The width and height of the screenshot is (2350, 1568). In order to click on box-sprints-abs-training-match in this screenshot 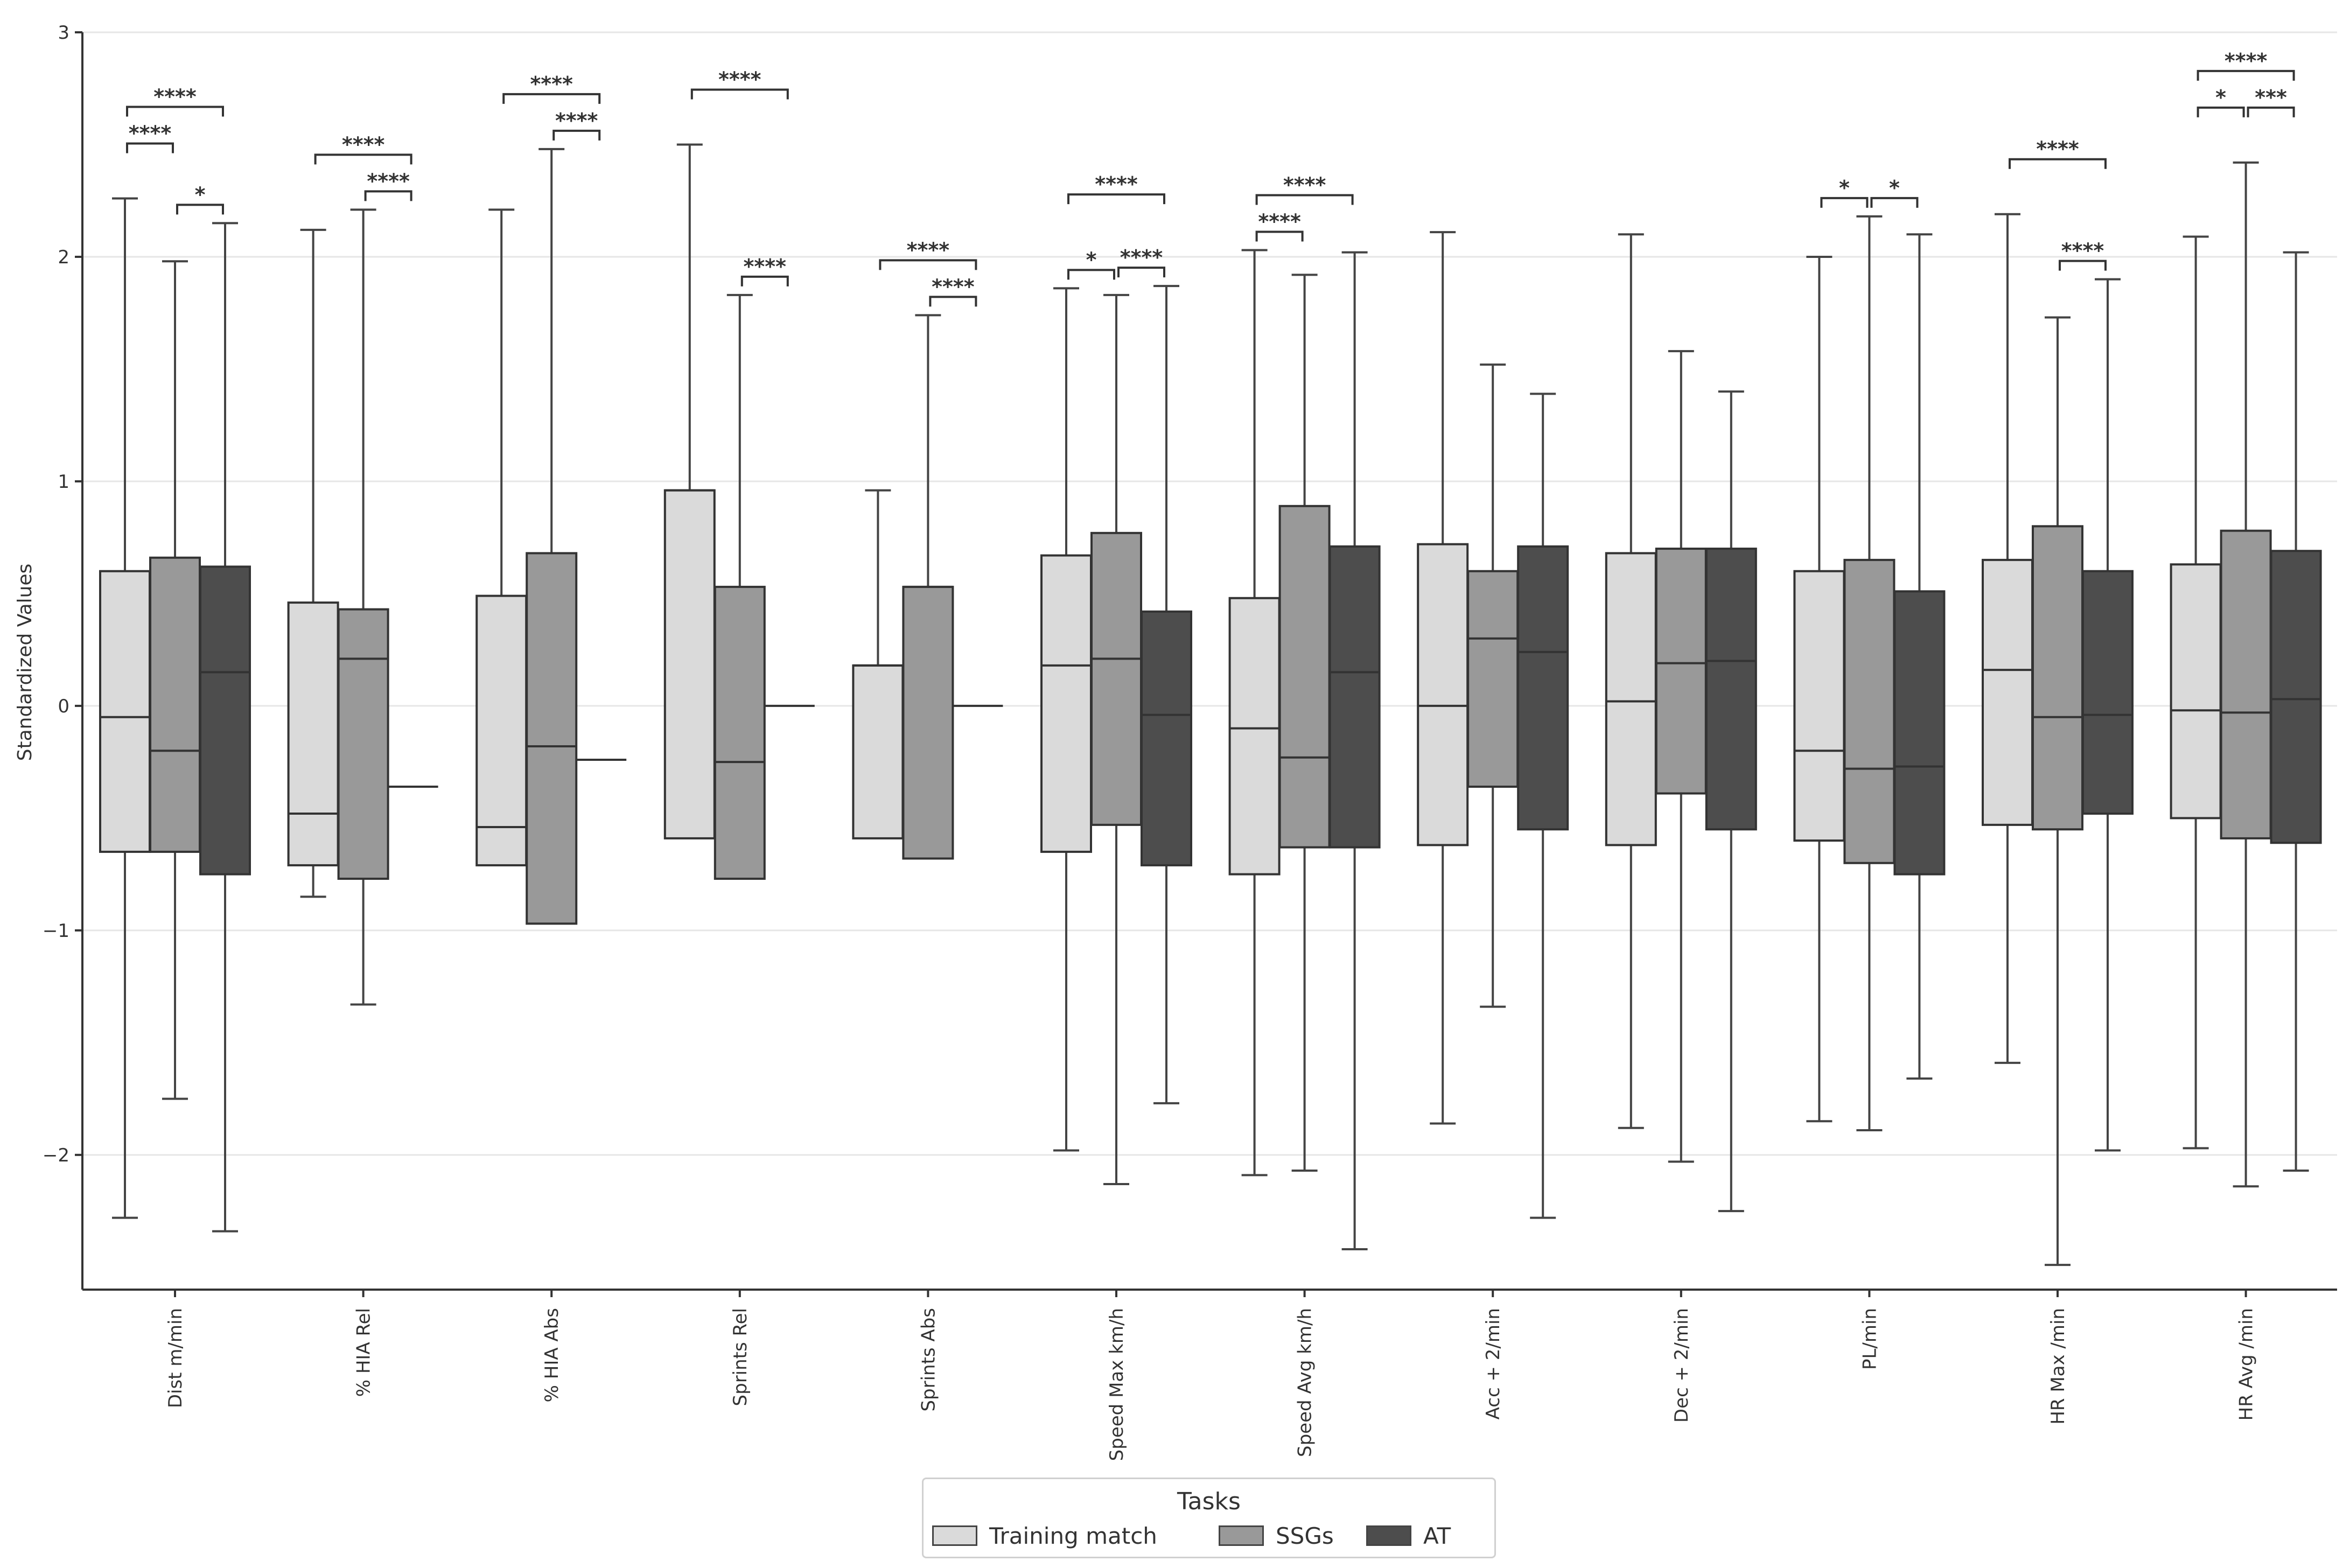, I will do `click(878, 751)`.